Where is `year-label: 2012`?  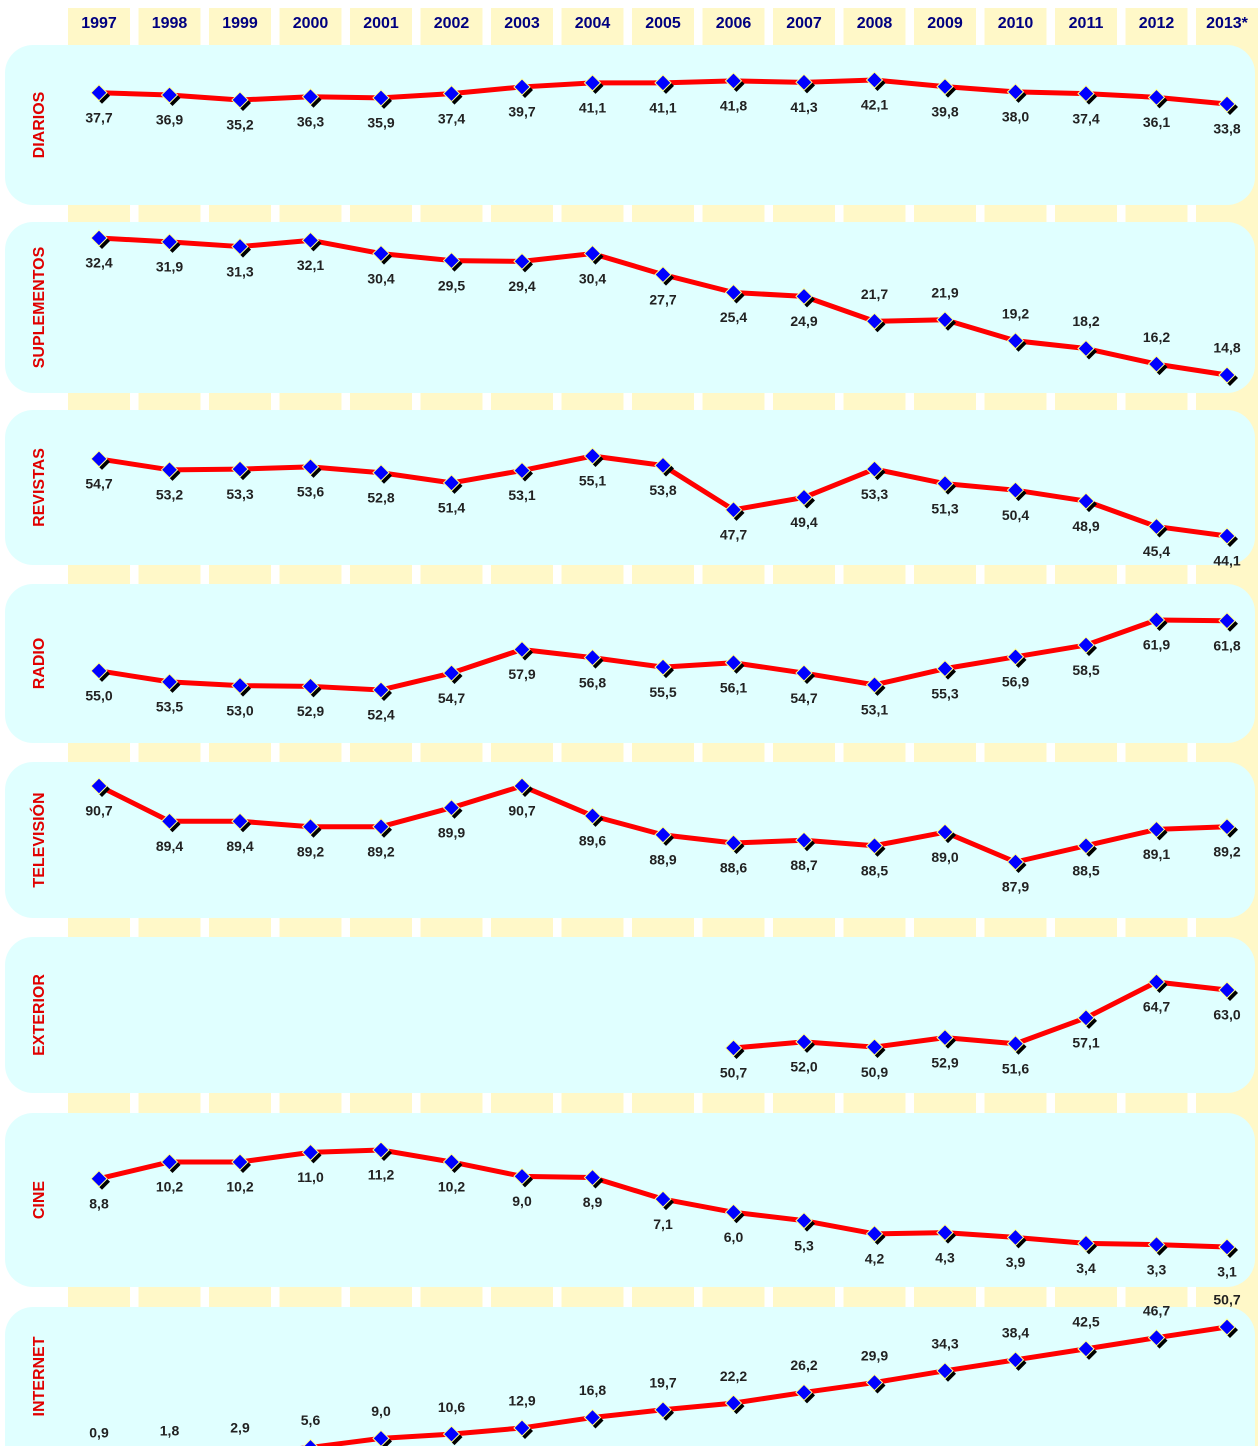 year-label: 2012 is located at coordinates (1157, 23).